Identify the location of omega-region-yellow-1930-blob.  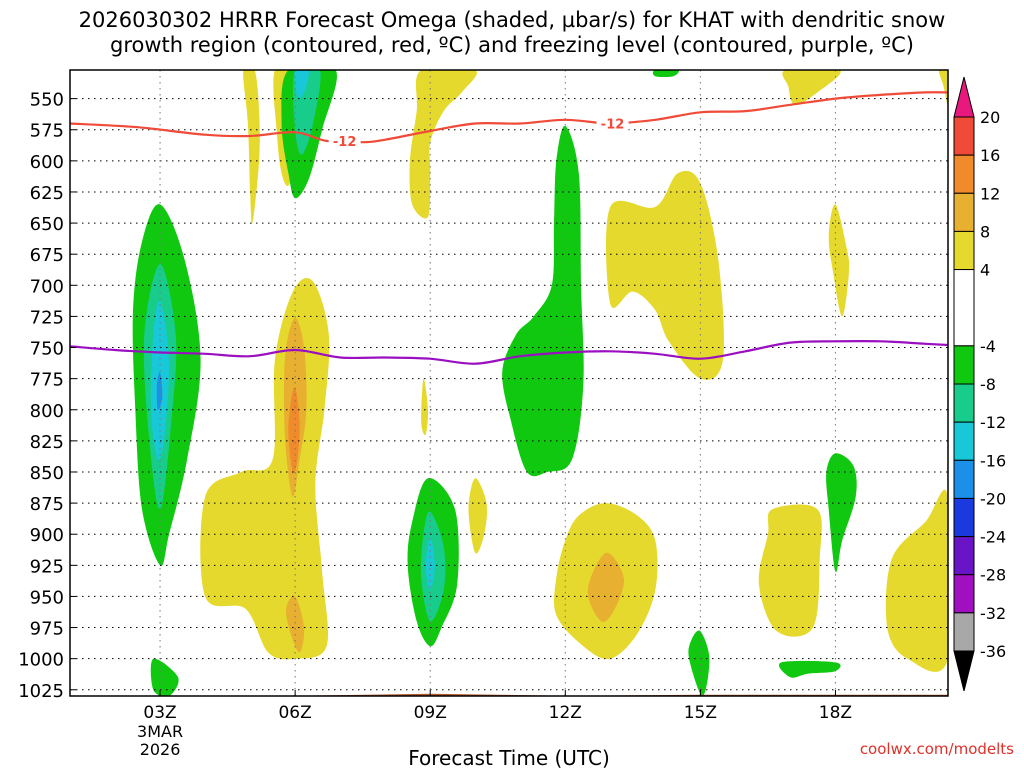
(916, 580).